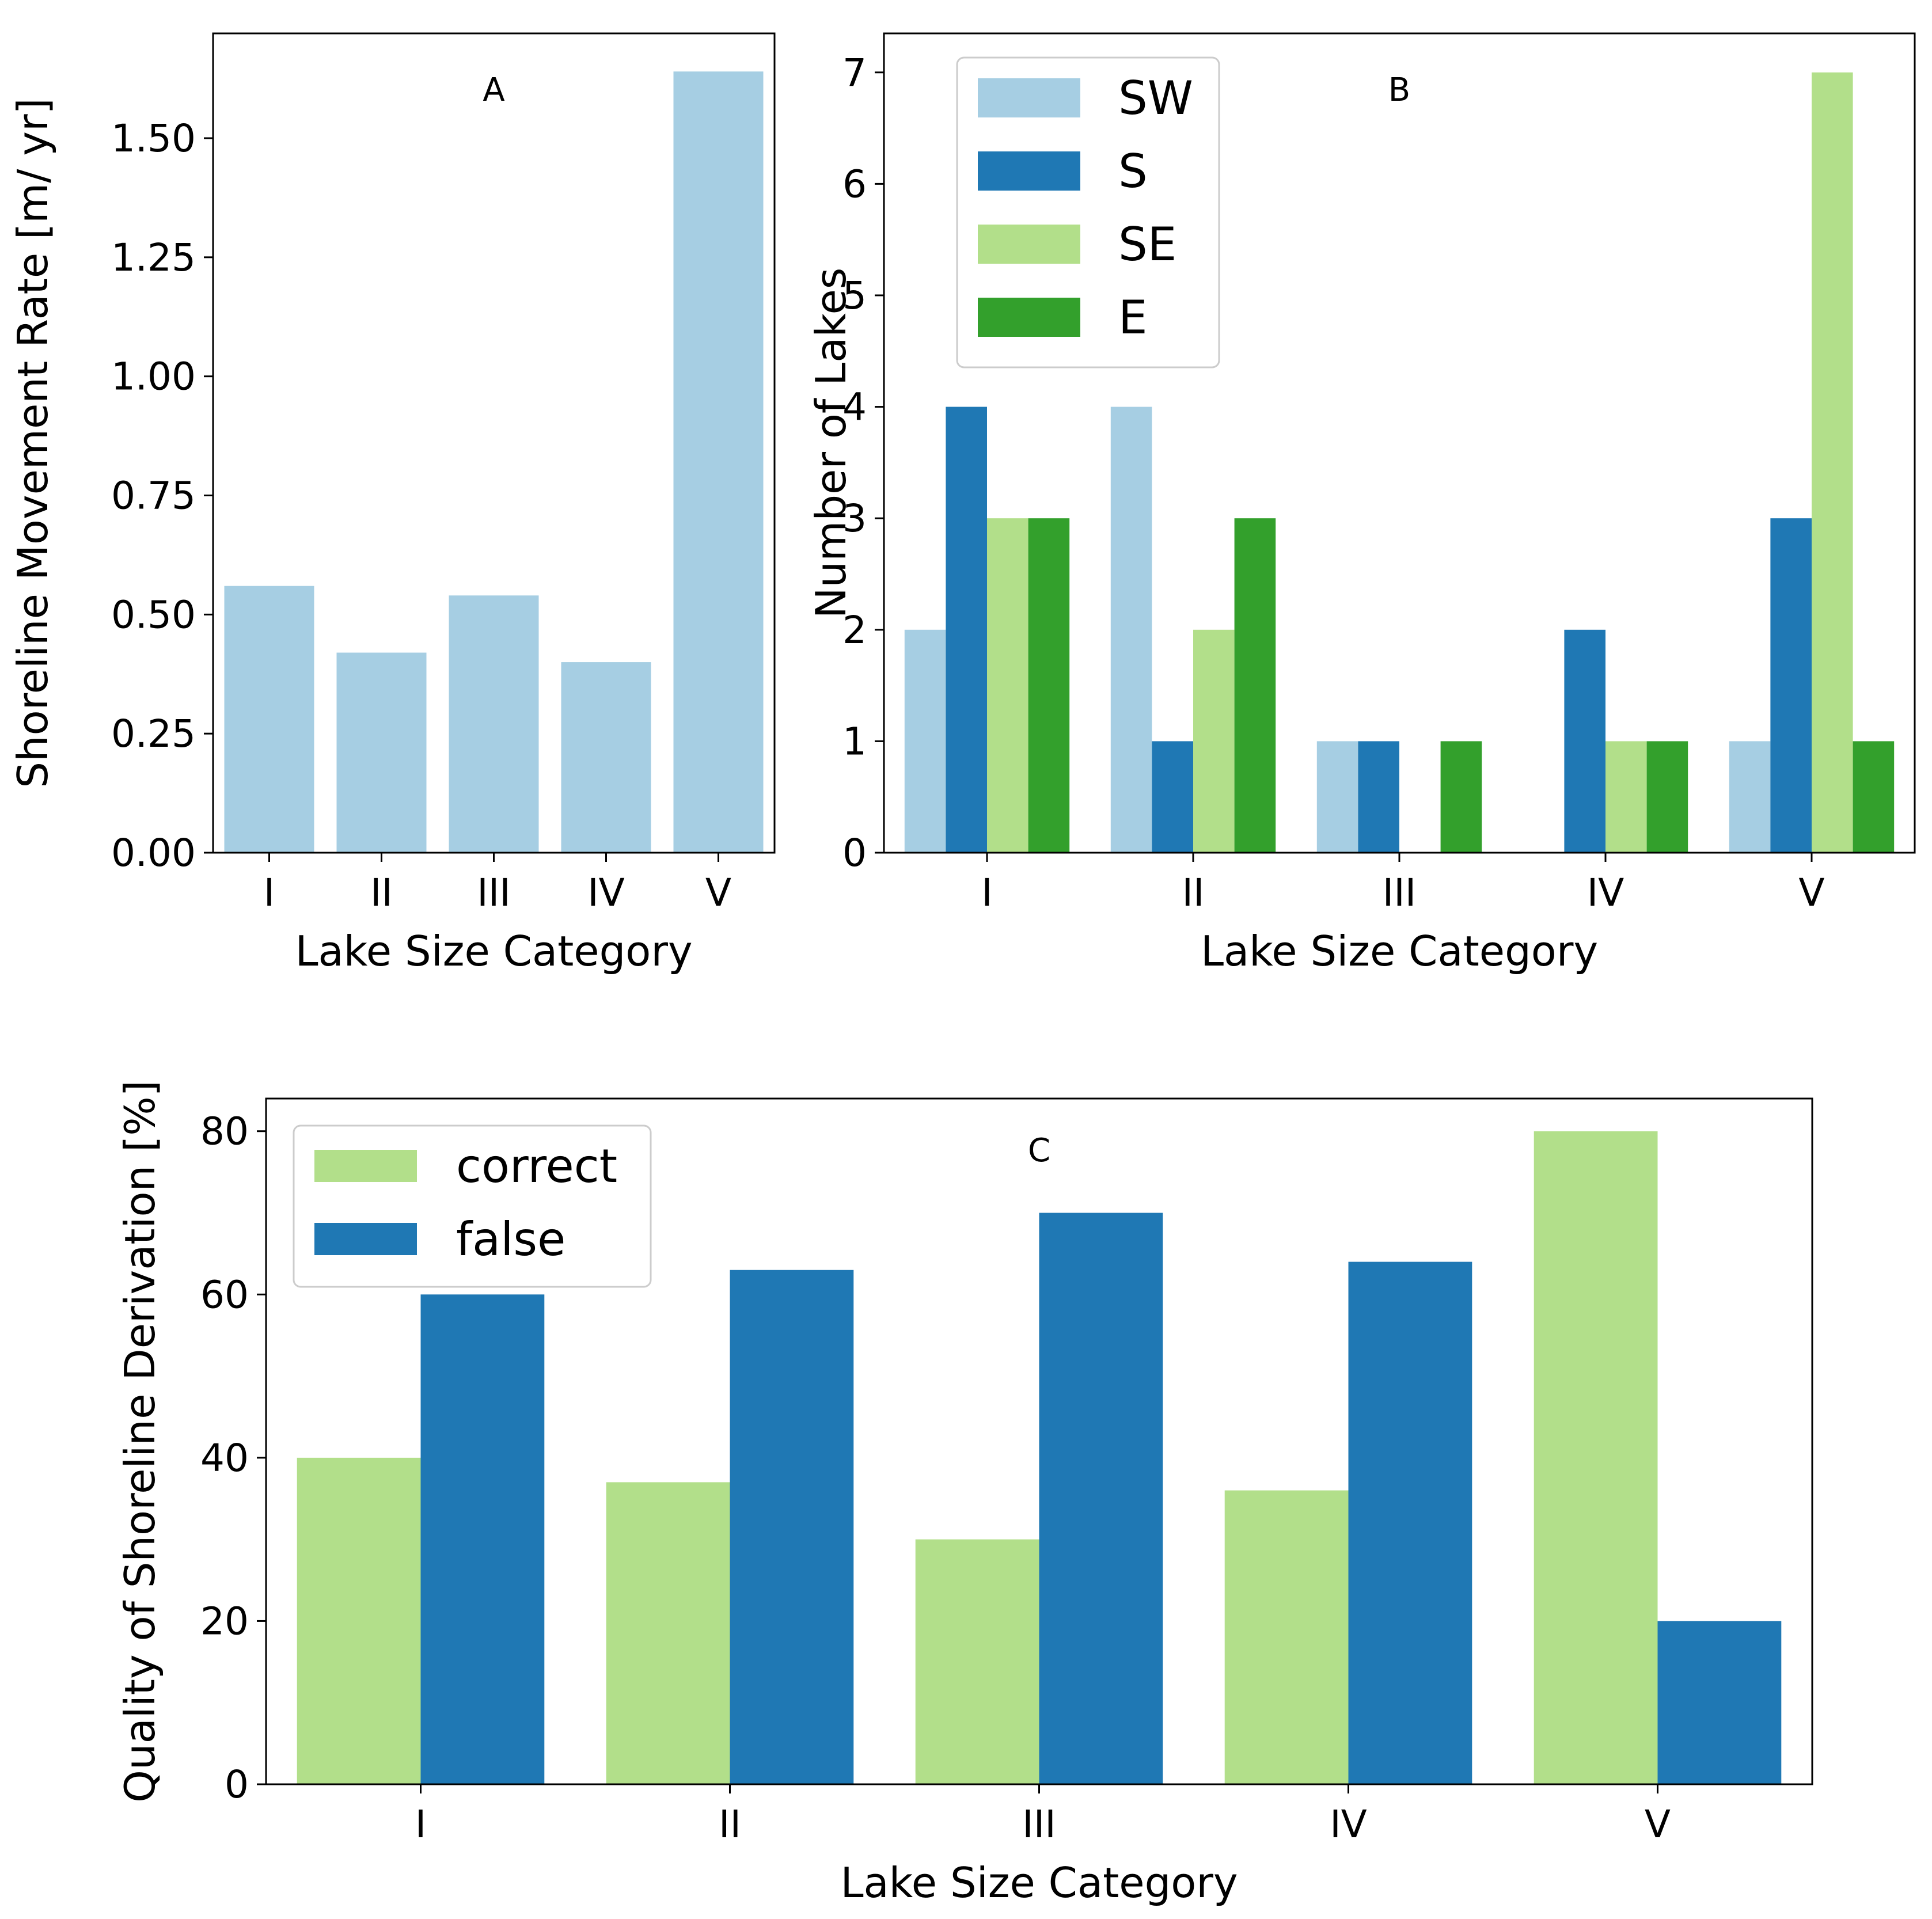  I want to click on panel-label: A, so click(493, 90).